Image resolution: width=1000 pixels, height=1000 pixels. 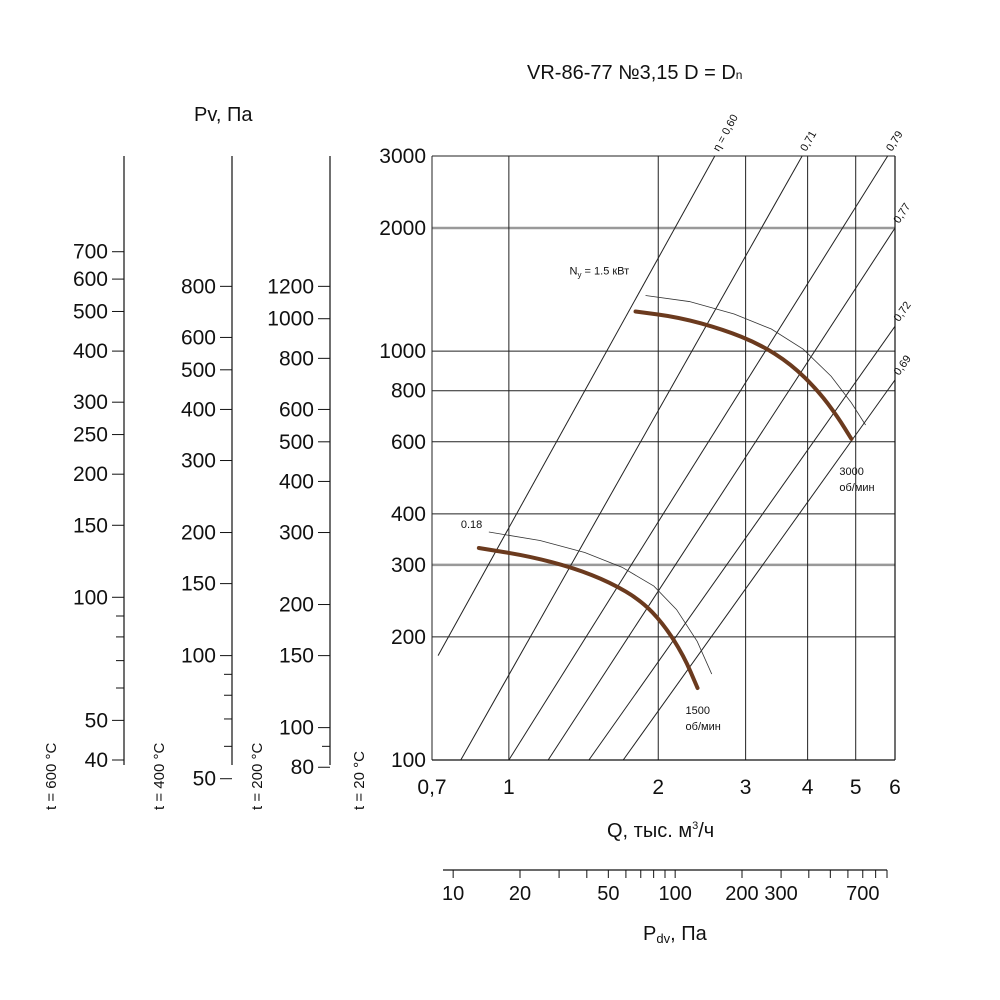 What do you see at coordinates (675, 934) in the screenshot?
I see `pdv-axis-title: Pdv, Па` at bounding box center [675, 934].